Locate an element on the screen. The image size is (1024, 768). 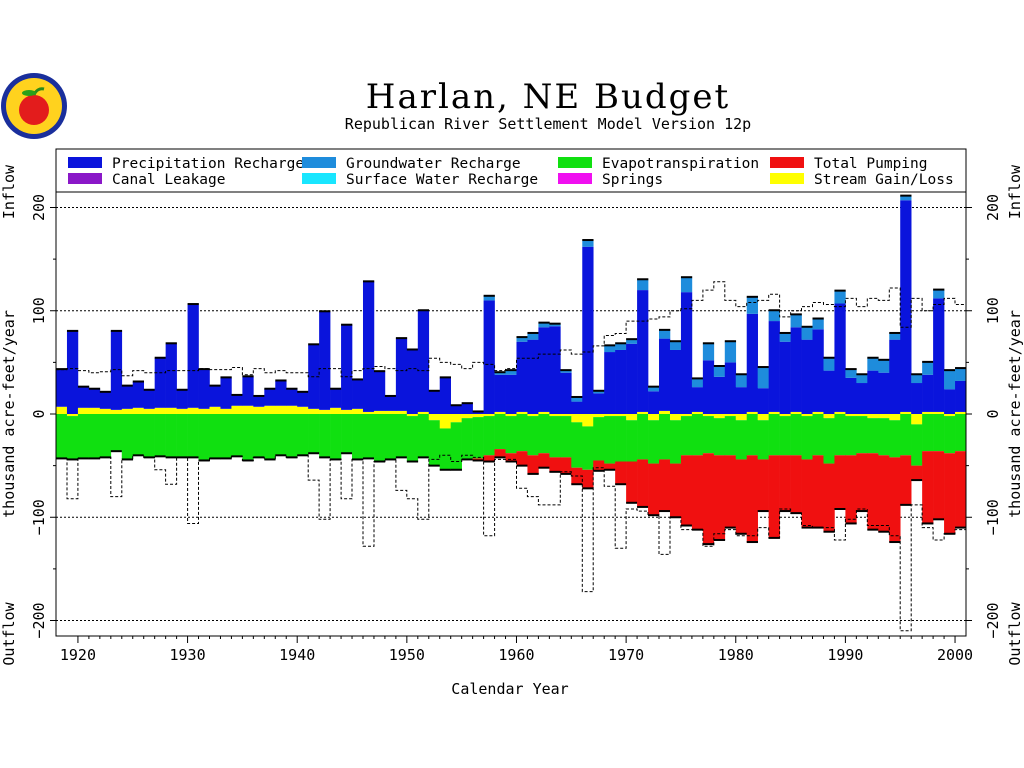
y-tick-label-right: 0 is located at coordinates (993, 413).